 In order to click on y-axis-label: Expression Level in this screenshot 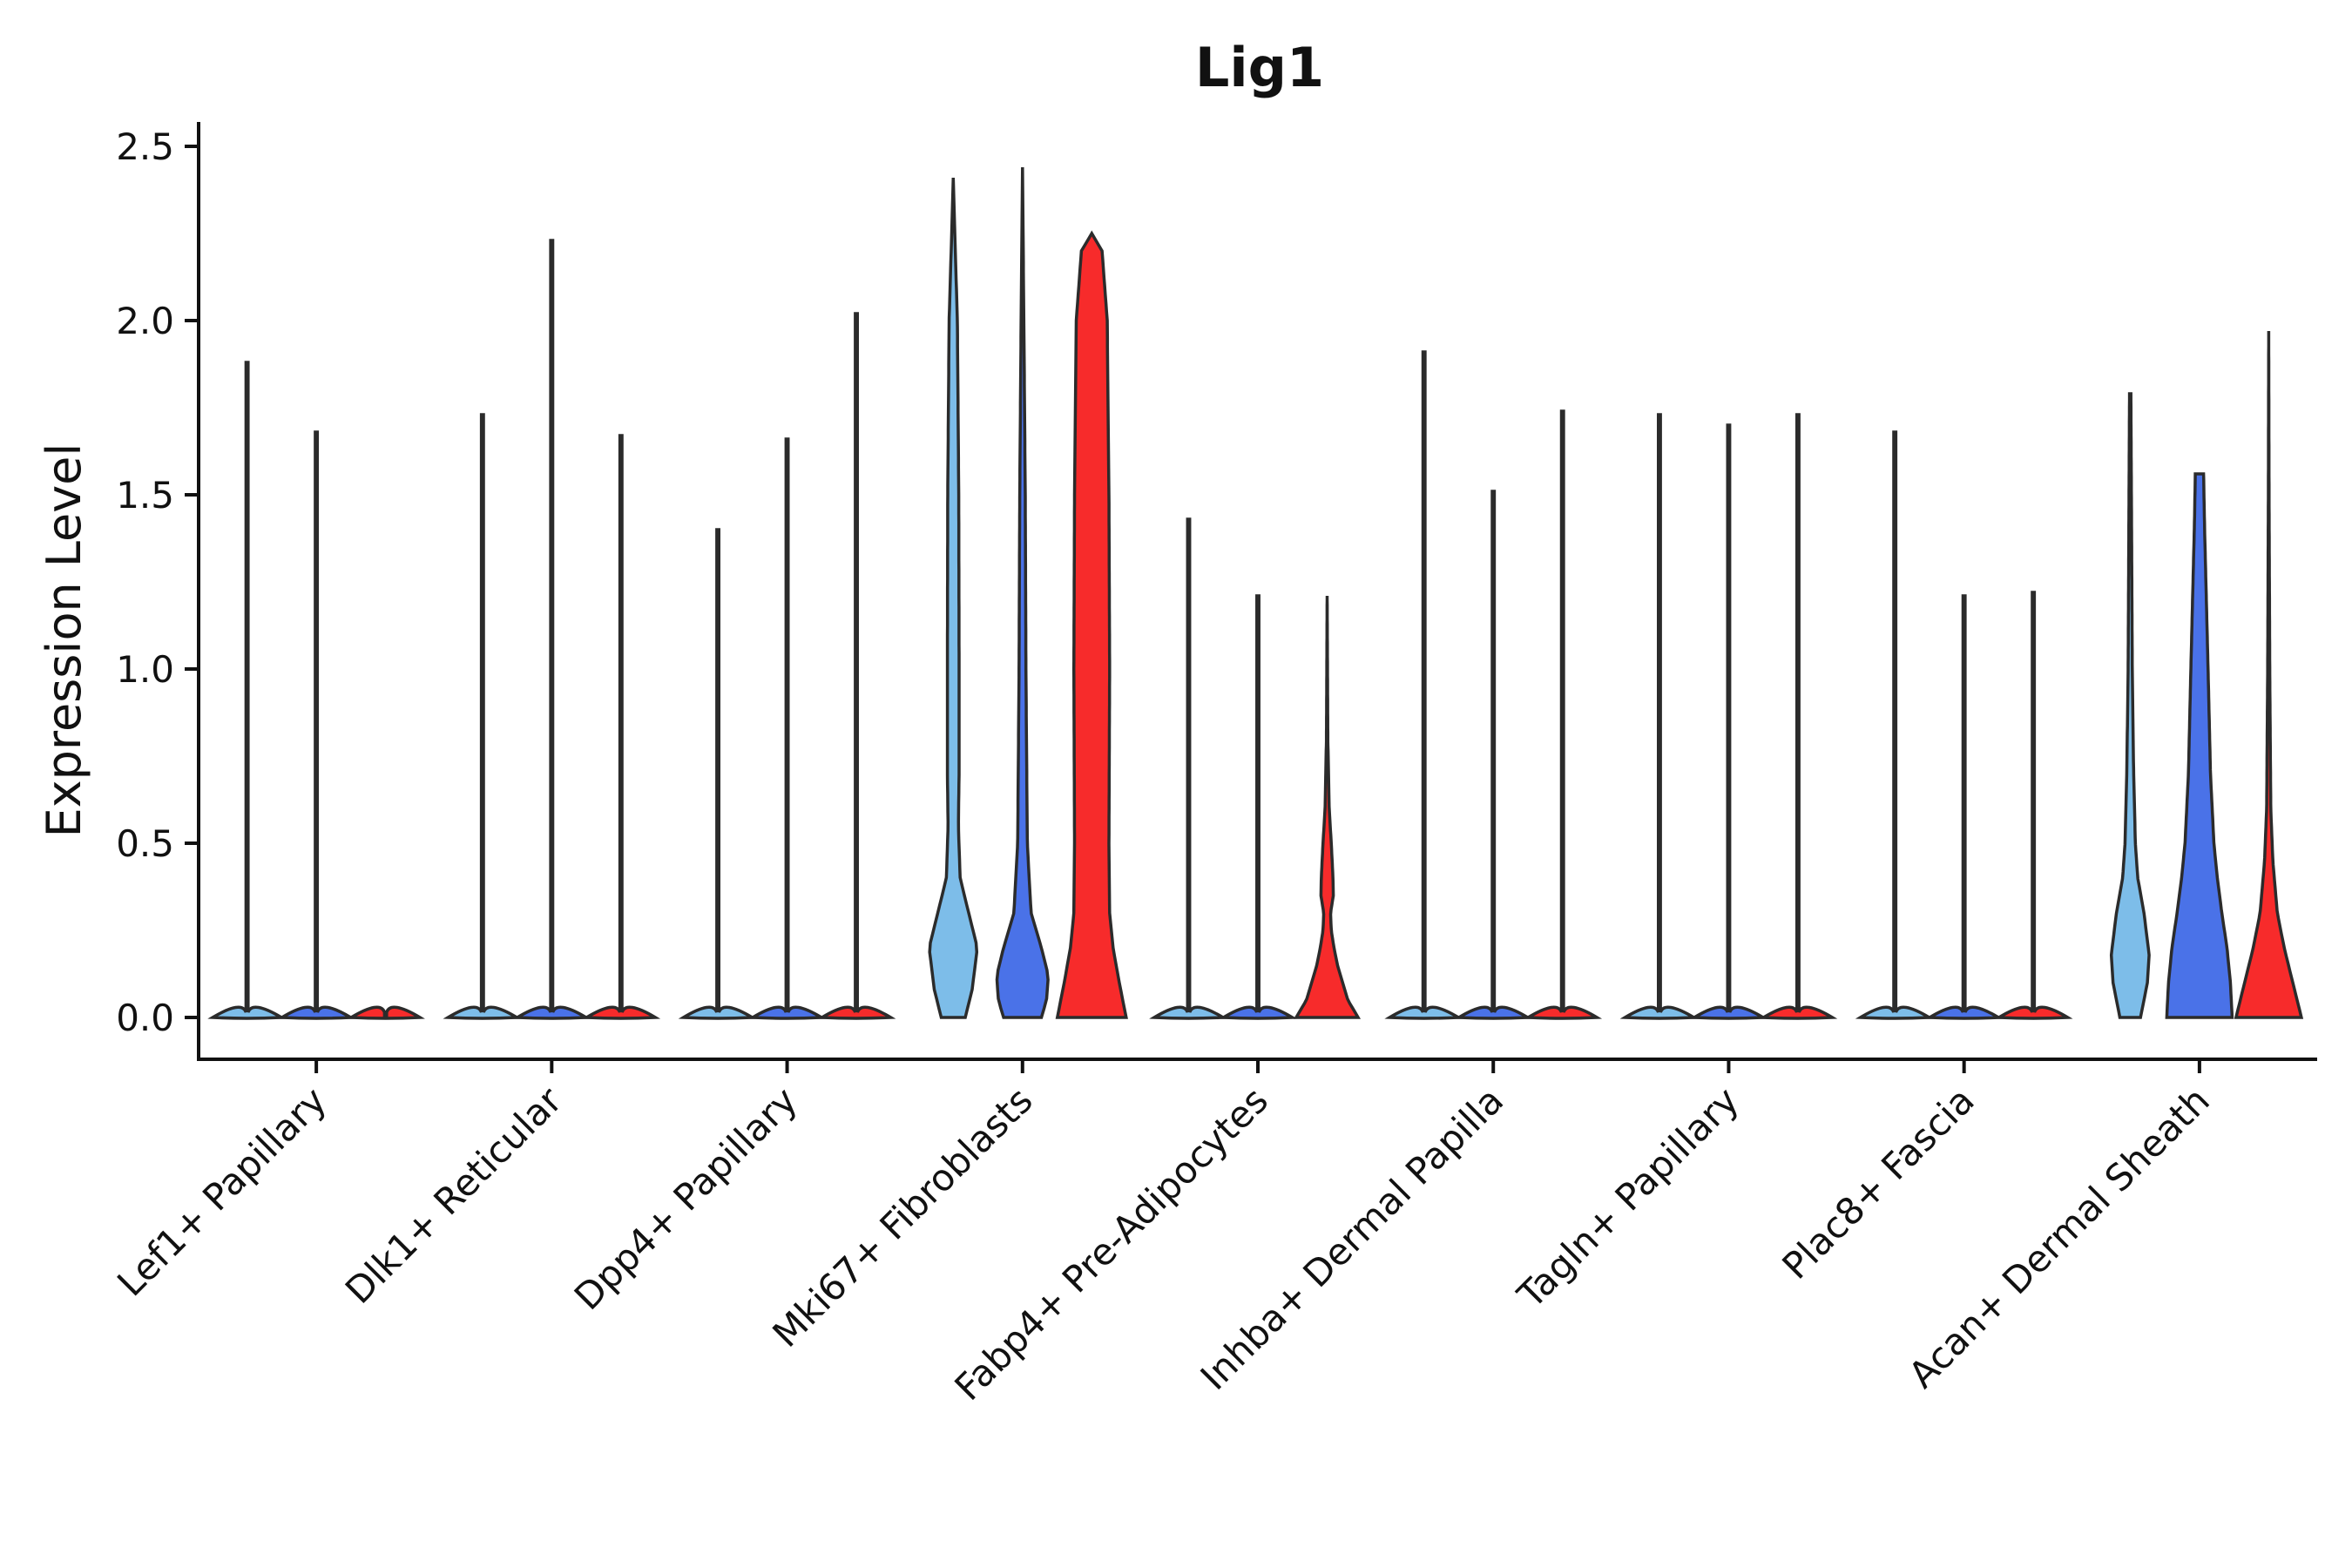, I will do `click(64, 640)`.